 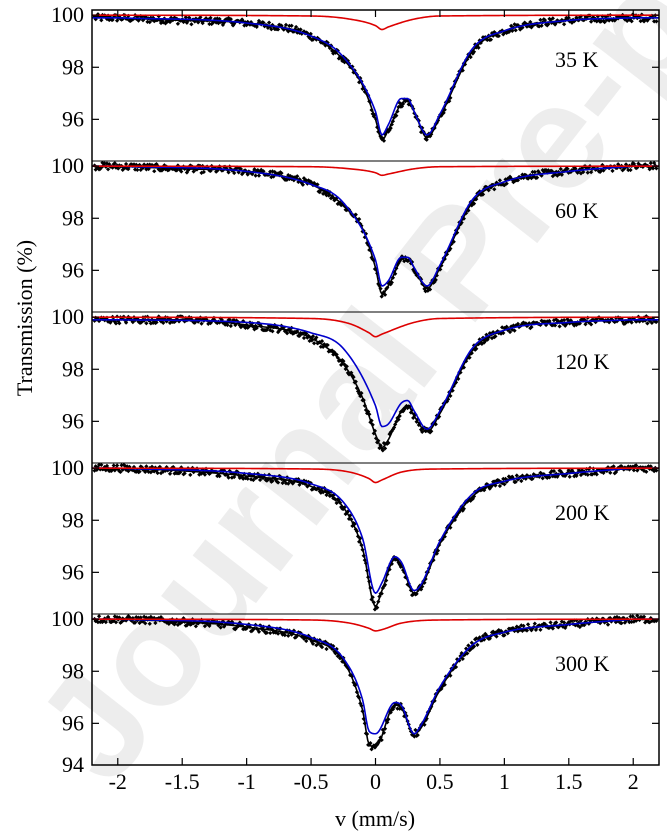 What do you see at coordinates (577, 210) in the screenshot?
I see `temperature-label: 60 K` at bounding box center [577, 210].